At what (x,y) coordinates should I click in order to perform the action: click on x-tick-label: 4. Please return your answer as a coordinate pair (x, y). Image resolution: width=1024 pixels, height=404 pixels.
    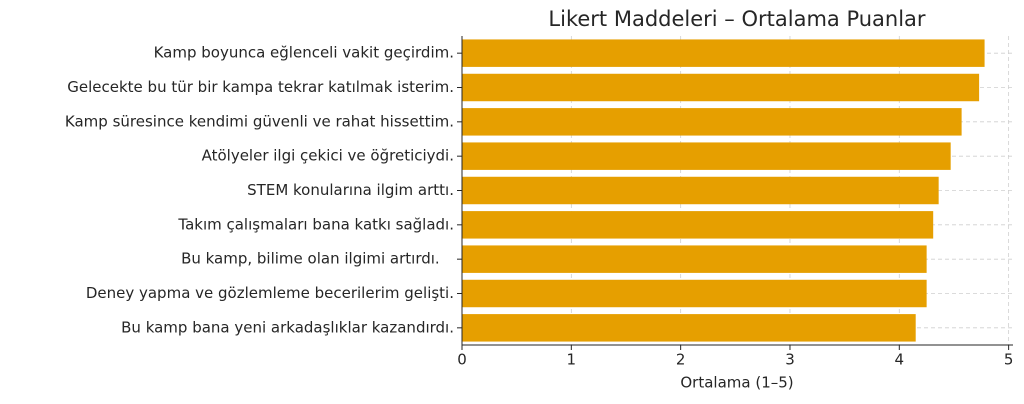
    Looking at the image, I should click on (900, 360).